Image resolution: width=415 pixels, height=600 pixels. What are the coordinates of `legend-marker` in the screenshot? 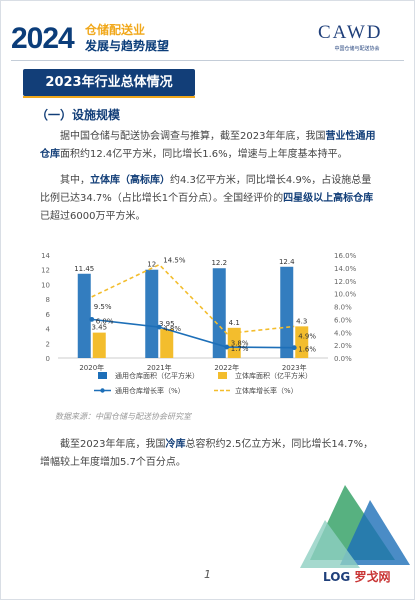 It's located at (102, 390).